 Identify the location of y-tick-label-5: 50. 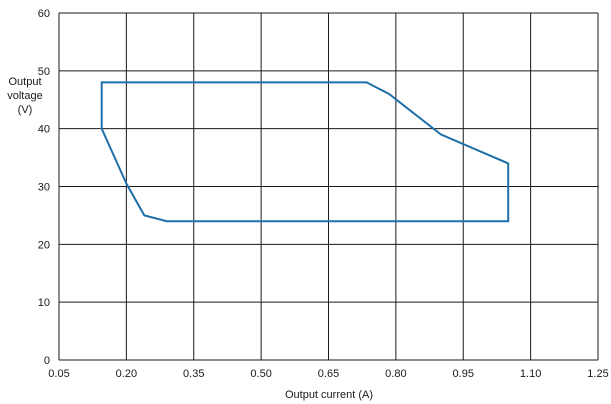
(44, 72).